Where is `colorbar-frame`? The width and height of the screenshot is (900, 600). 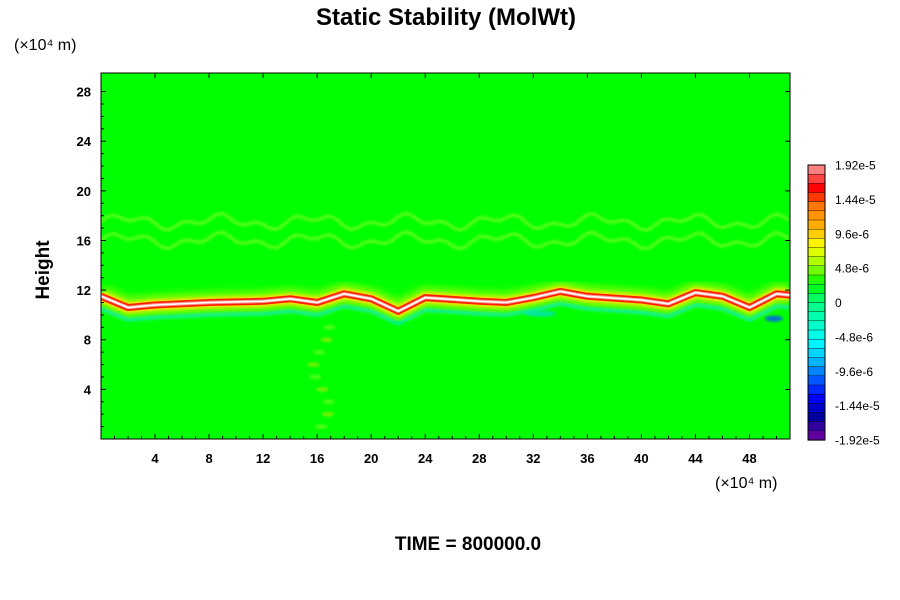
colorbar-frame is located at coordinates (816, 302).